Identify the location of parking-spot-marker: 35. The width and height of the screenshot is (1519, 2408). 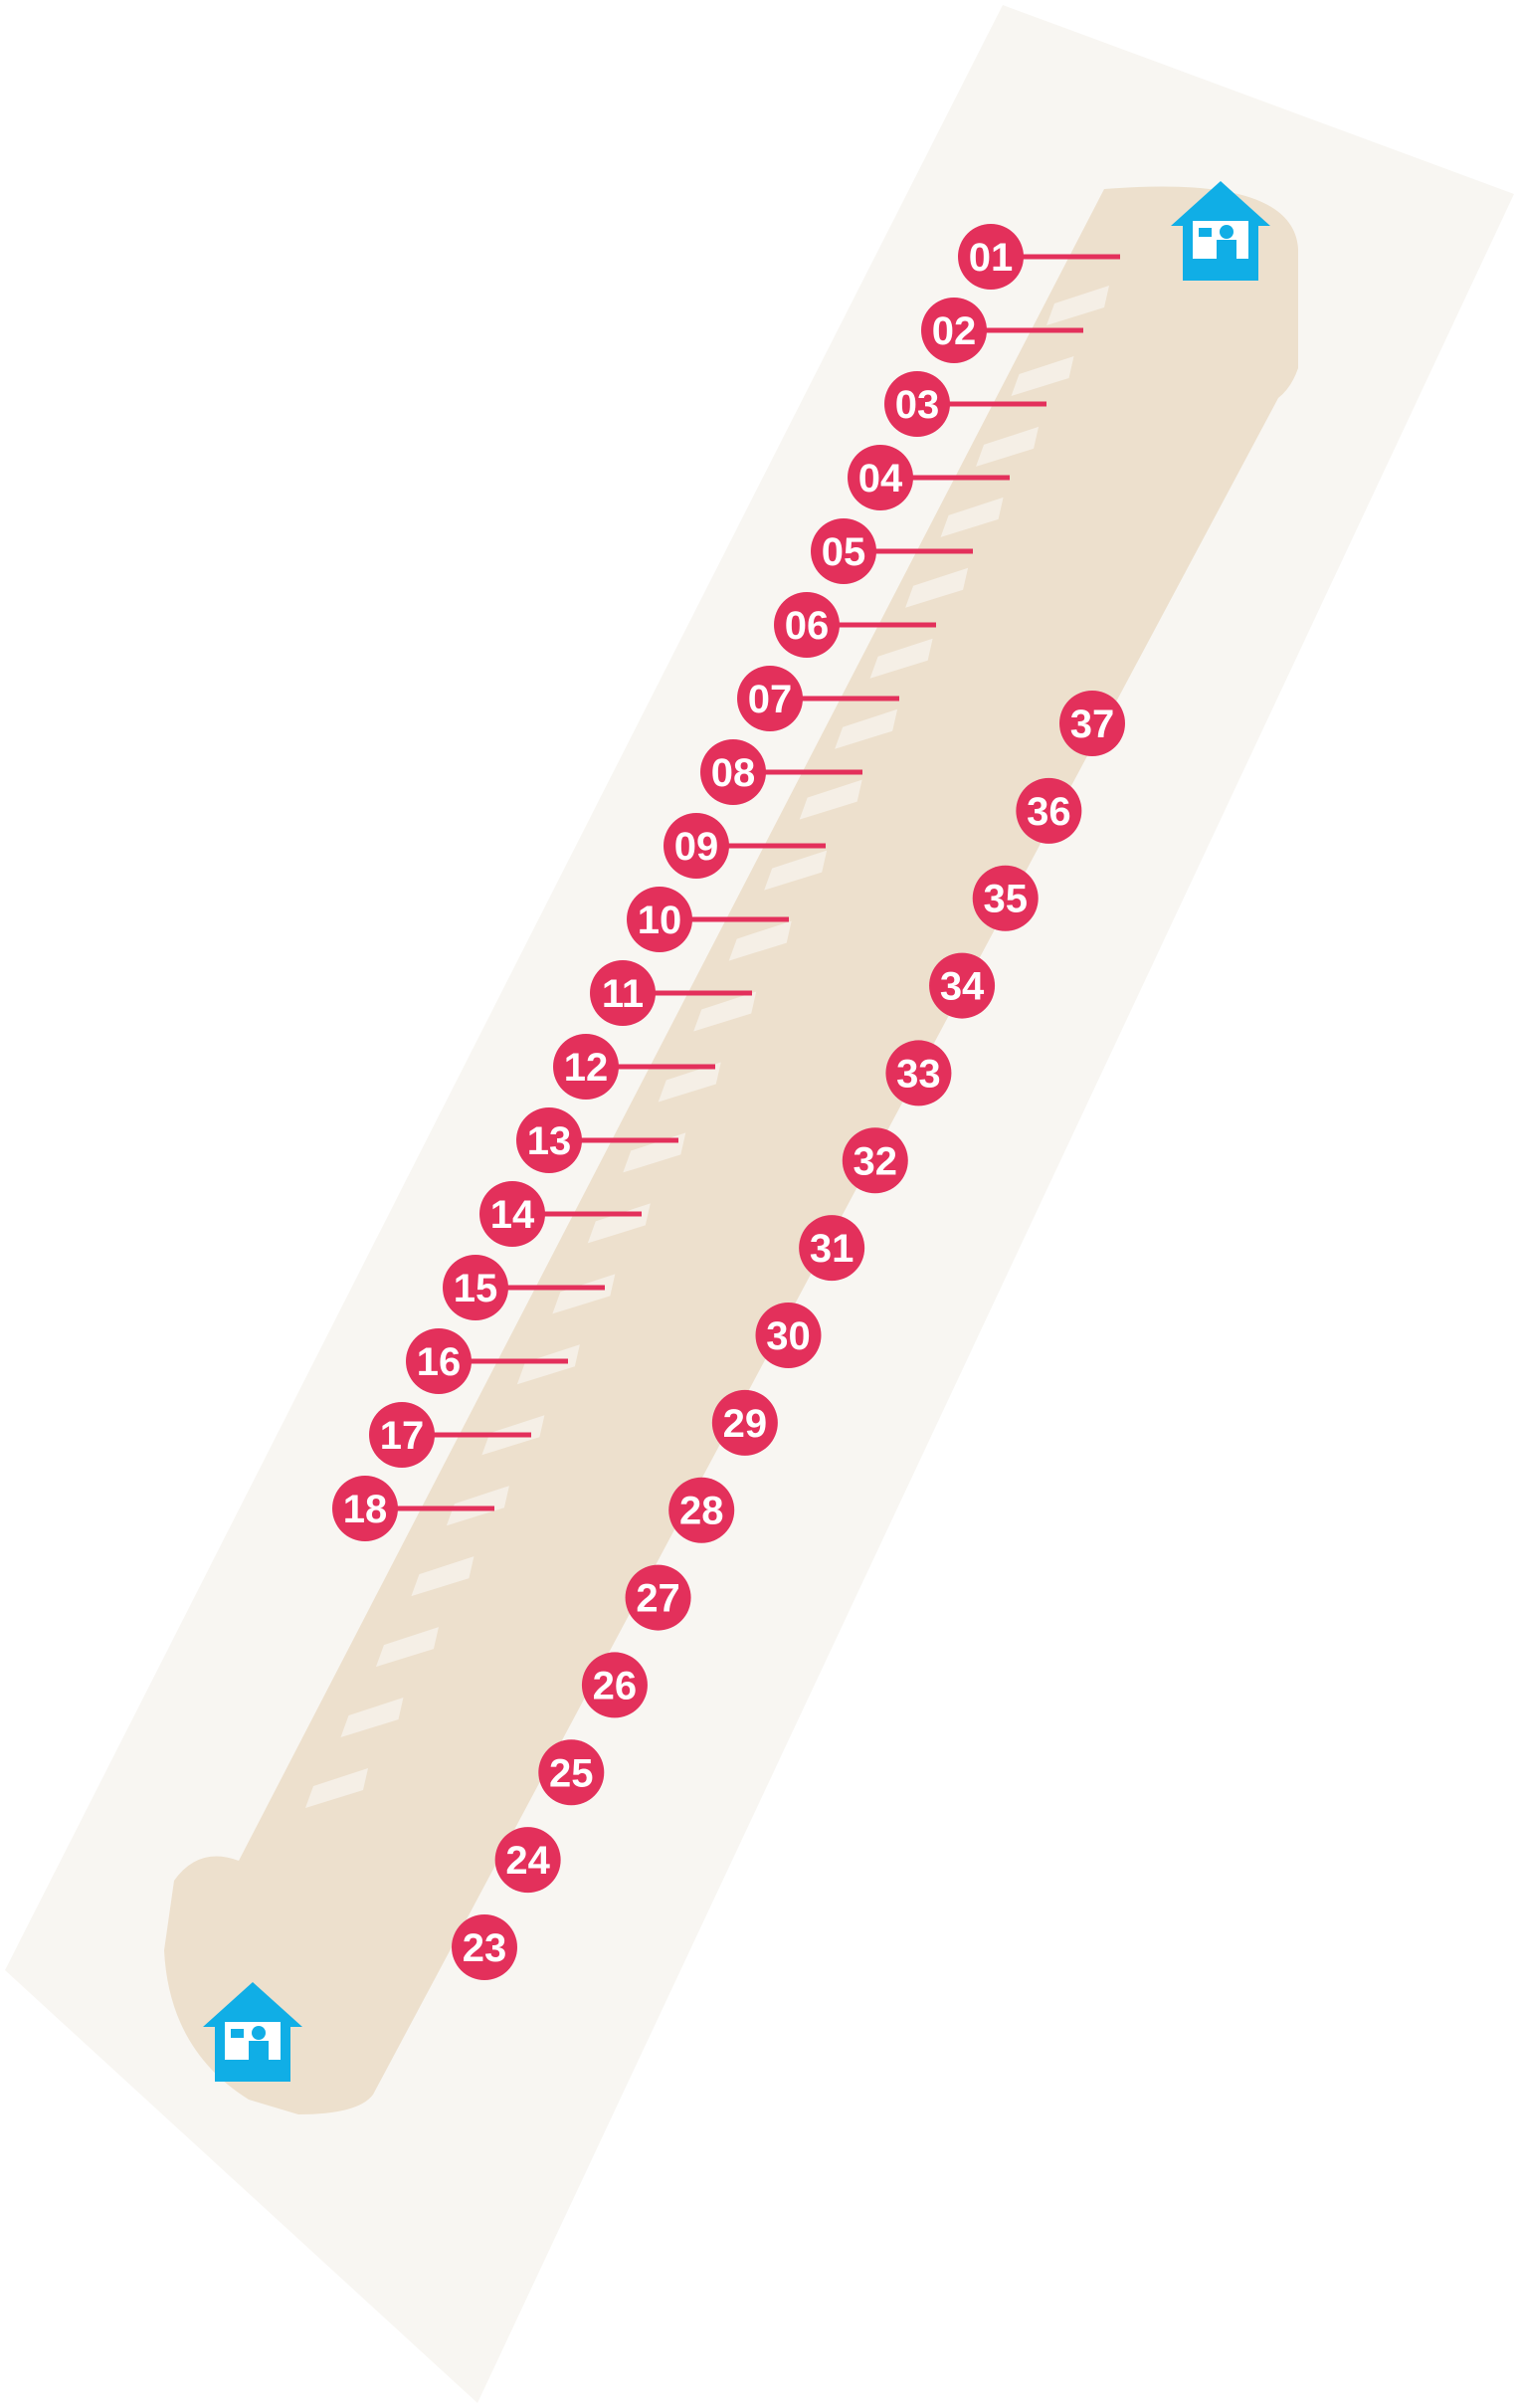
(1005, 898).